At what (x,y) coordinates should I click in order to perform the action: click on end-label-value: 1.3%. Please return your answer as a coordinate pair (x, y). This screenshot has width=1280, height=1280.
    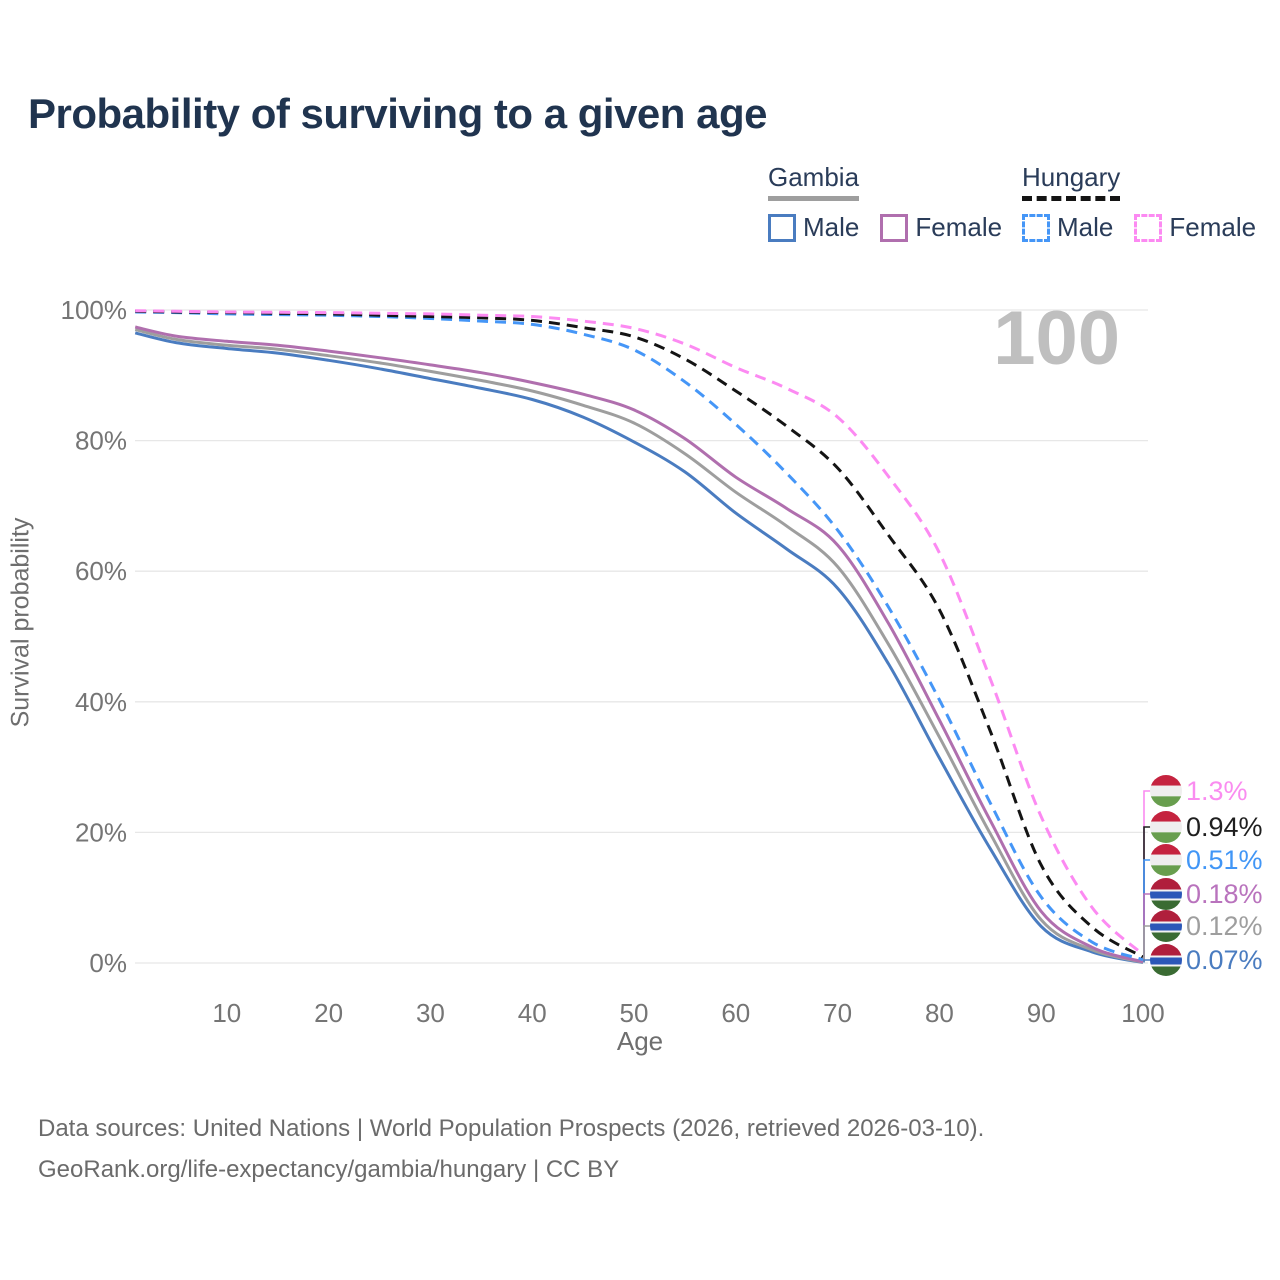
    Looking at the image, I should click on (1217, 791).